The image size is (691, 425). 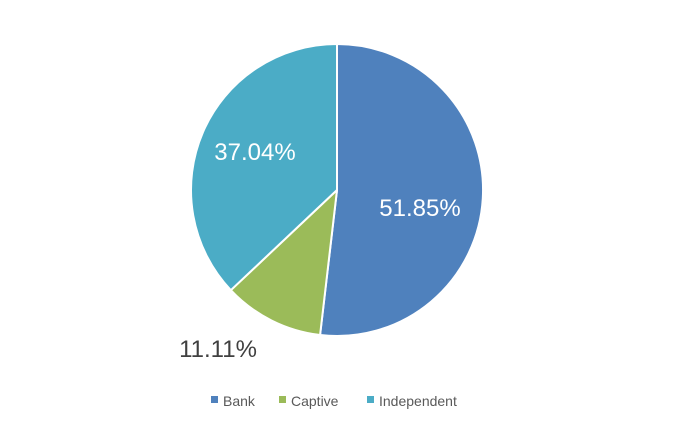 I want to click on legend-swatch-independent, so click(x=370, y=399).